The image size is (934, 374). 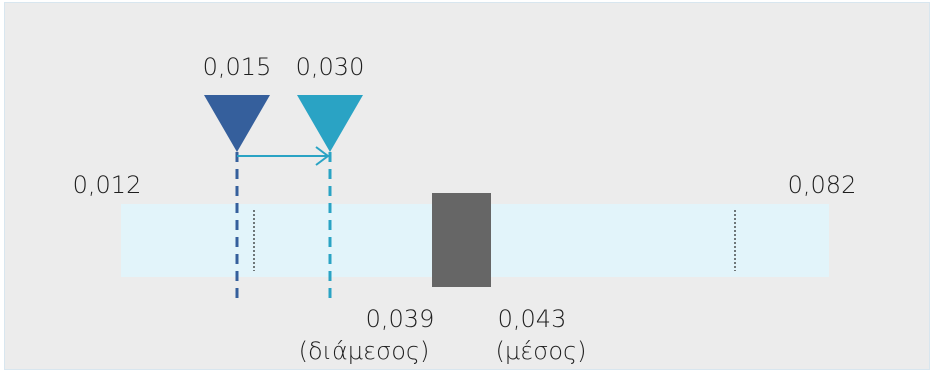 I want to click on range-min-label: 0,012, so click(x=107, y=185).